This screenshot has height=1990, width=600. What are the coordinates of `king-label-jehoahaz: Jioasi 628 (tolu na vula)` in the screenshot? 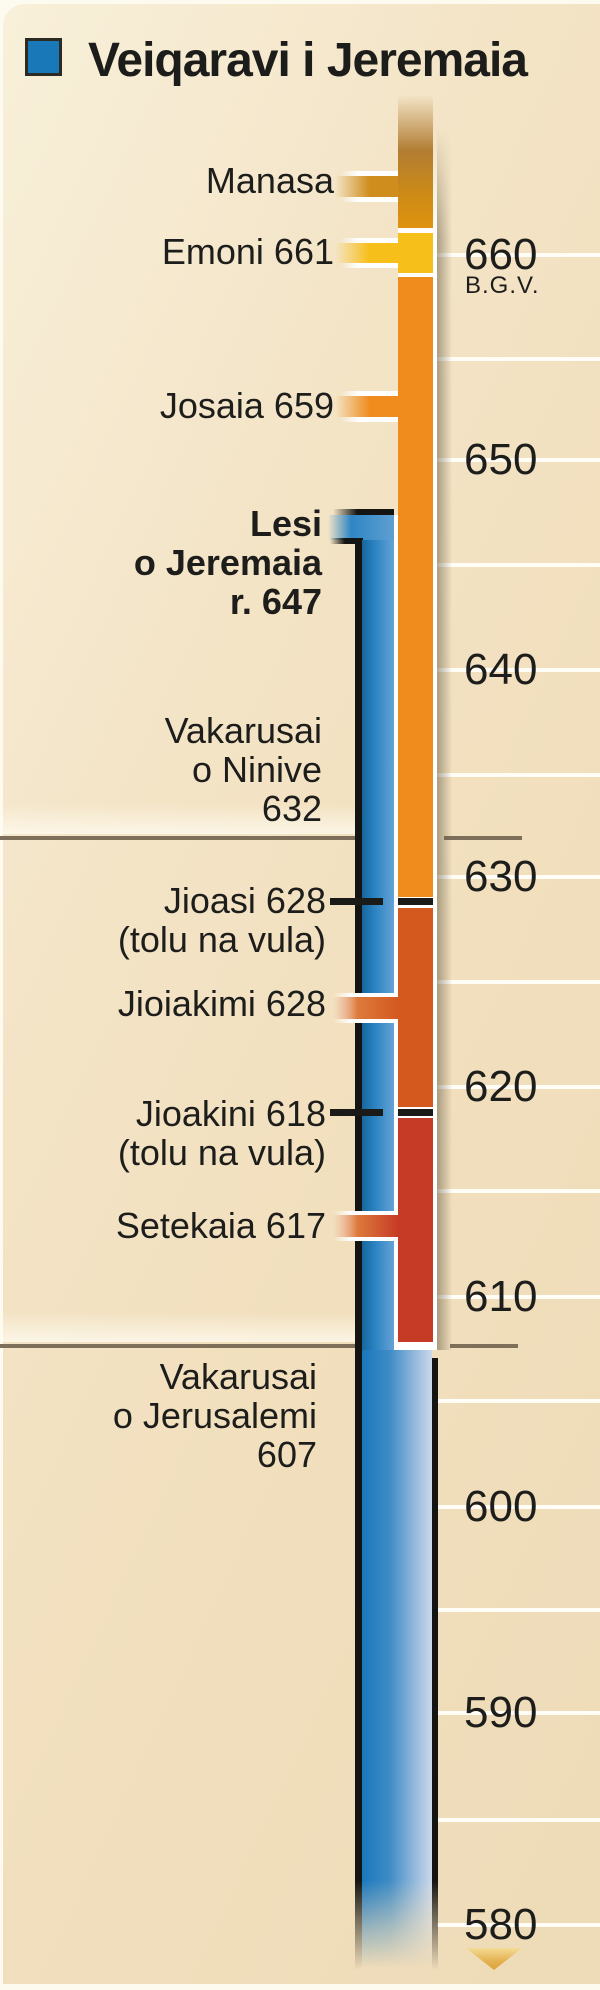 It's located at (163, 920).